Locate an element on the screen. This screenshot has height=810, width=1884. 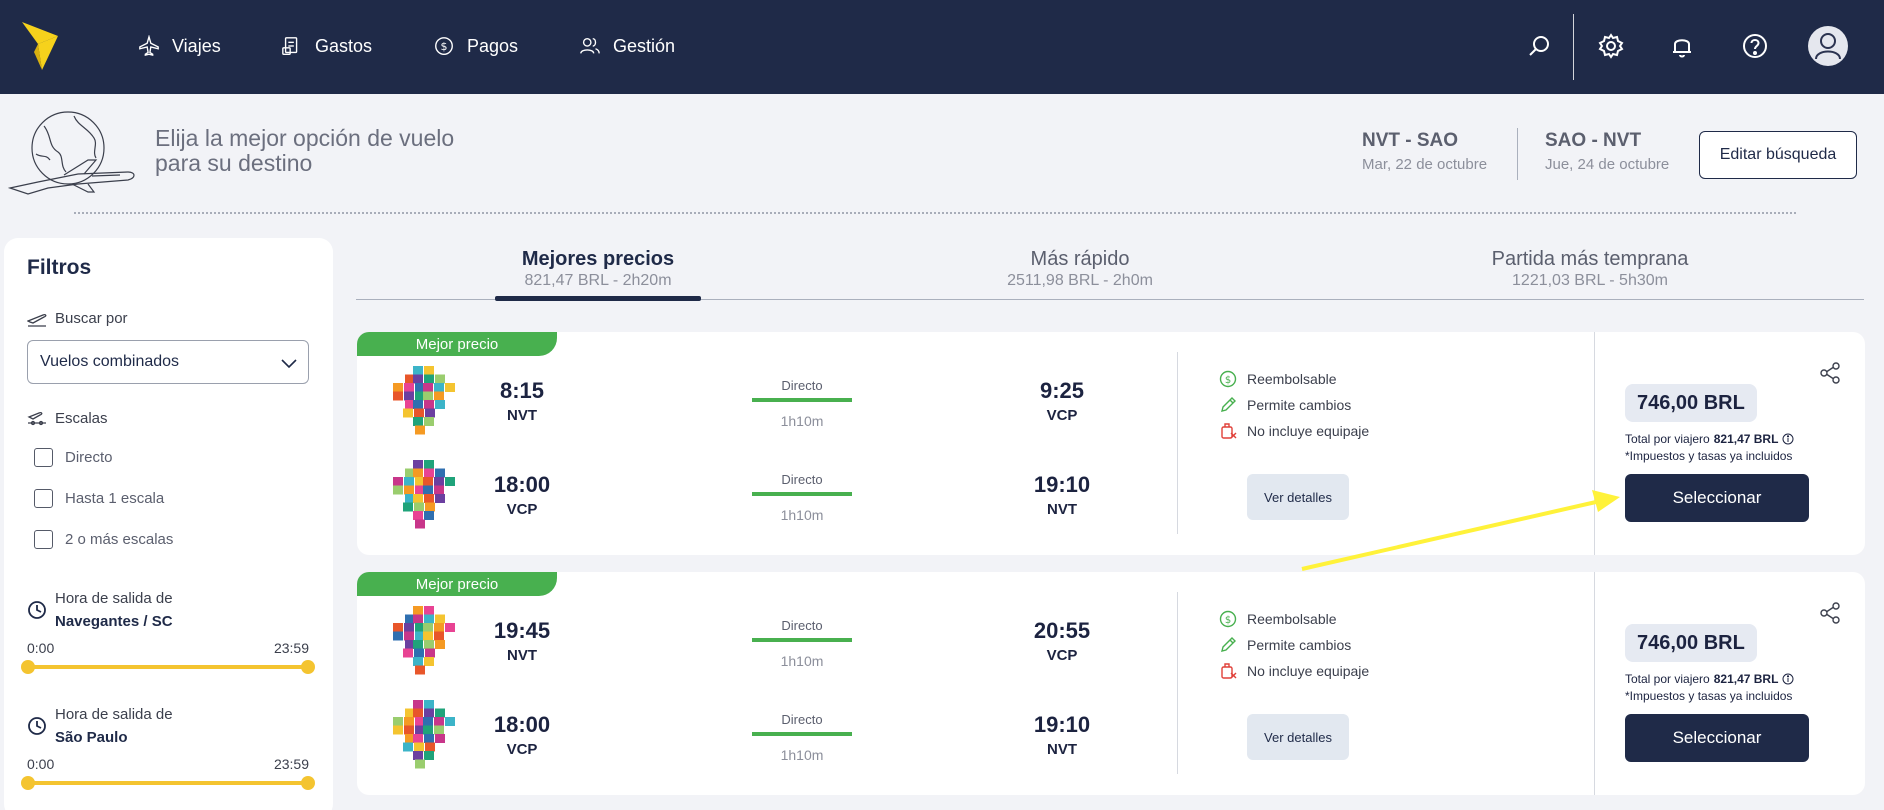
tab-mas-rapido: Más rápido 2511,98 BRL - 2h0m is located at coordinates (1080, 269).